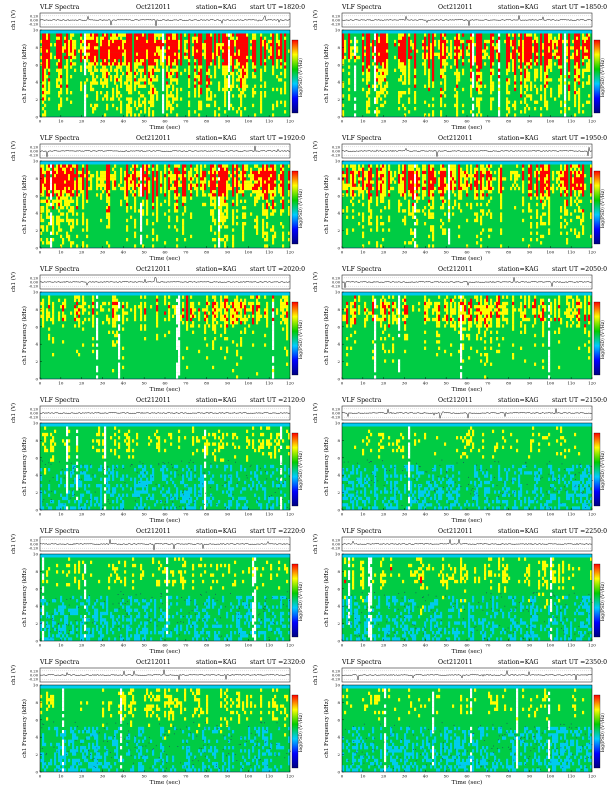 This screenshot has width=612, height=792. I want to click on waveform-tick-label: 0.00, so click(336, 21).